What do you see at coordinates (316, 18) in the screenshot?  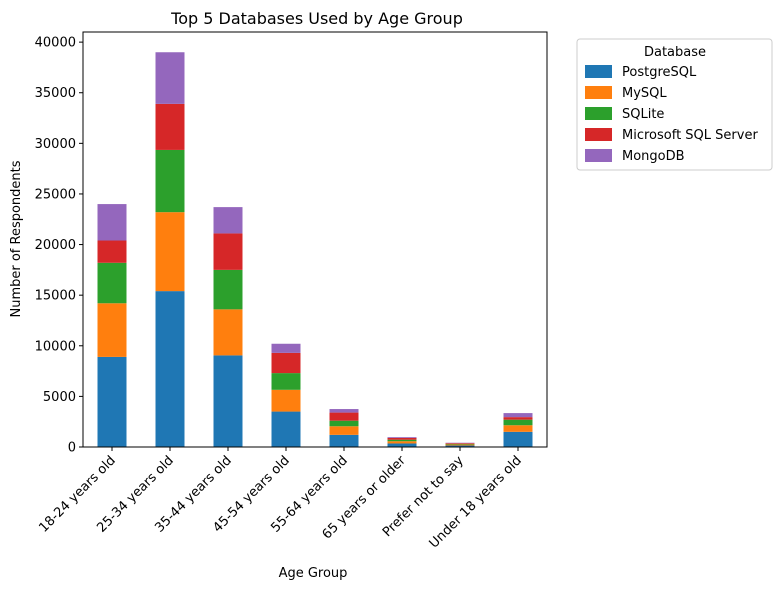 I see `chart-title: Top 5 Databases Used by Age Group` at bounding box center [316, 18].